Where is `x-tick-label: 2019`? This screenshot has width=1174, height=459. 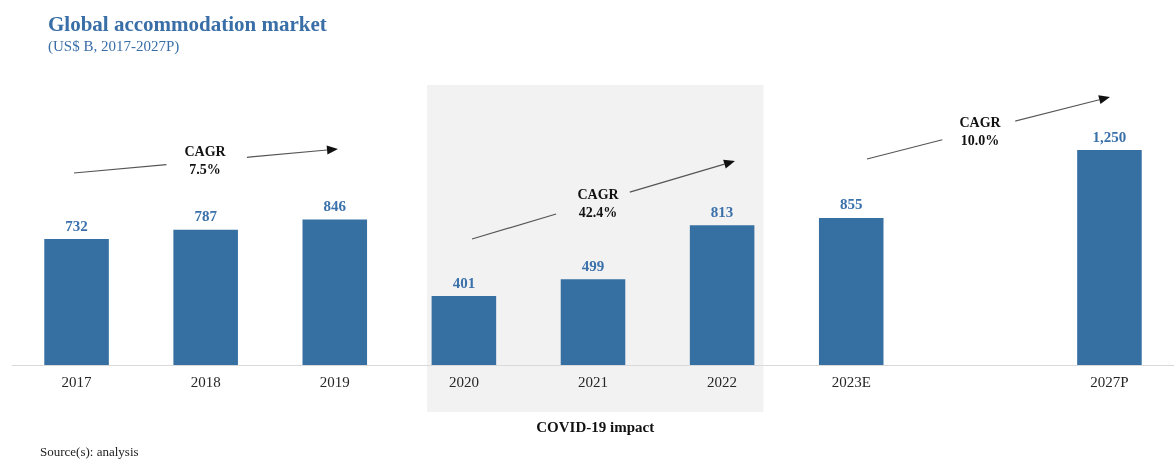 x-tick-label: 2019 is located at coordinates (334, 381).